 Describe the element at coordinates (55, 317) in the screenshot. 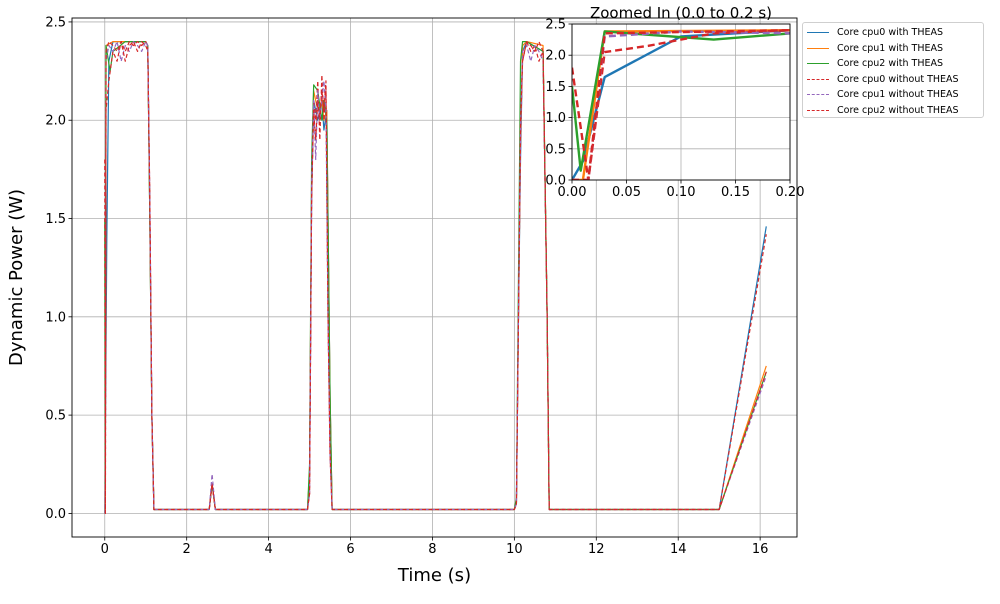

I see `main-ytick-label: 1.0` at that location.